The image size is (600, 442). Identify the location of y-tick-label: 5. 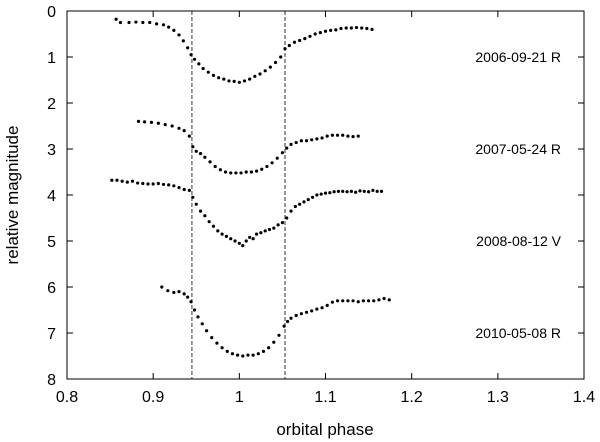
(51, 242).